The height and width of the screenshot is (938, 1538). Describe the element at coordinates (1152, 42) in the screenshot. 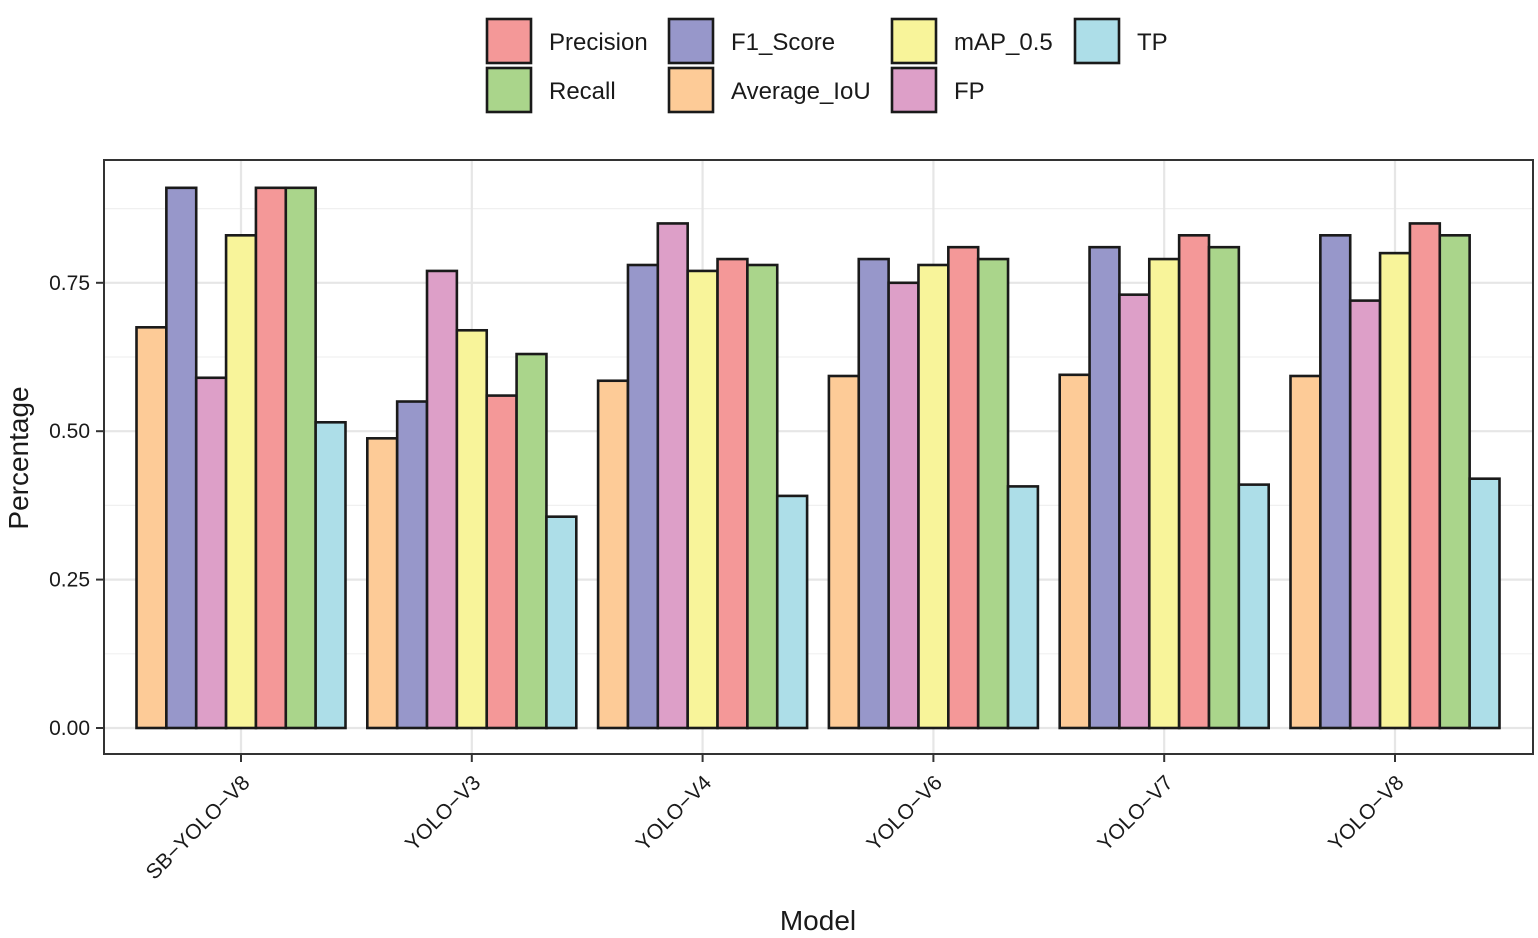

I see `legend-label: TP` at that location.